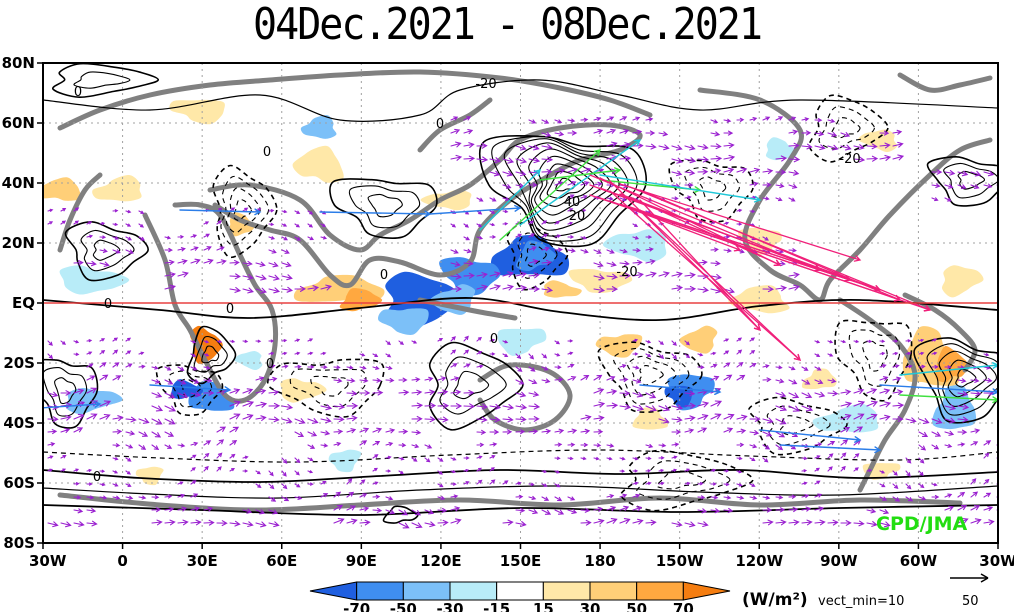  What do you see at coordinates (78, 92) in the screenshot?
I see `contour-label: 0` at bounding box center [78, 92].